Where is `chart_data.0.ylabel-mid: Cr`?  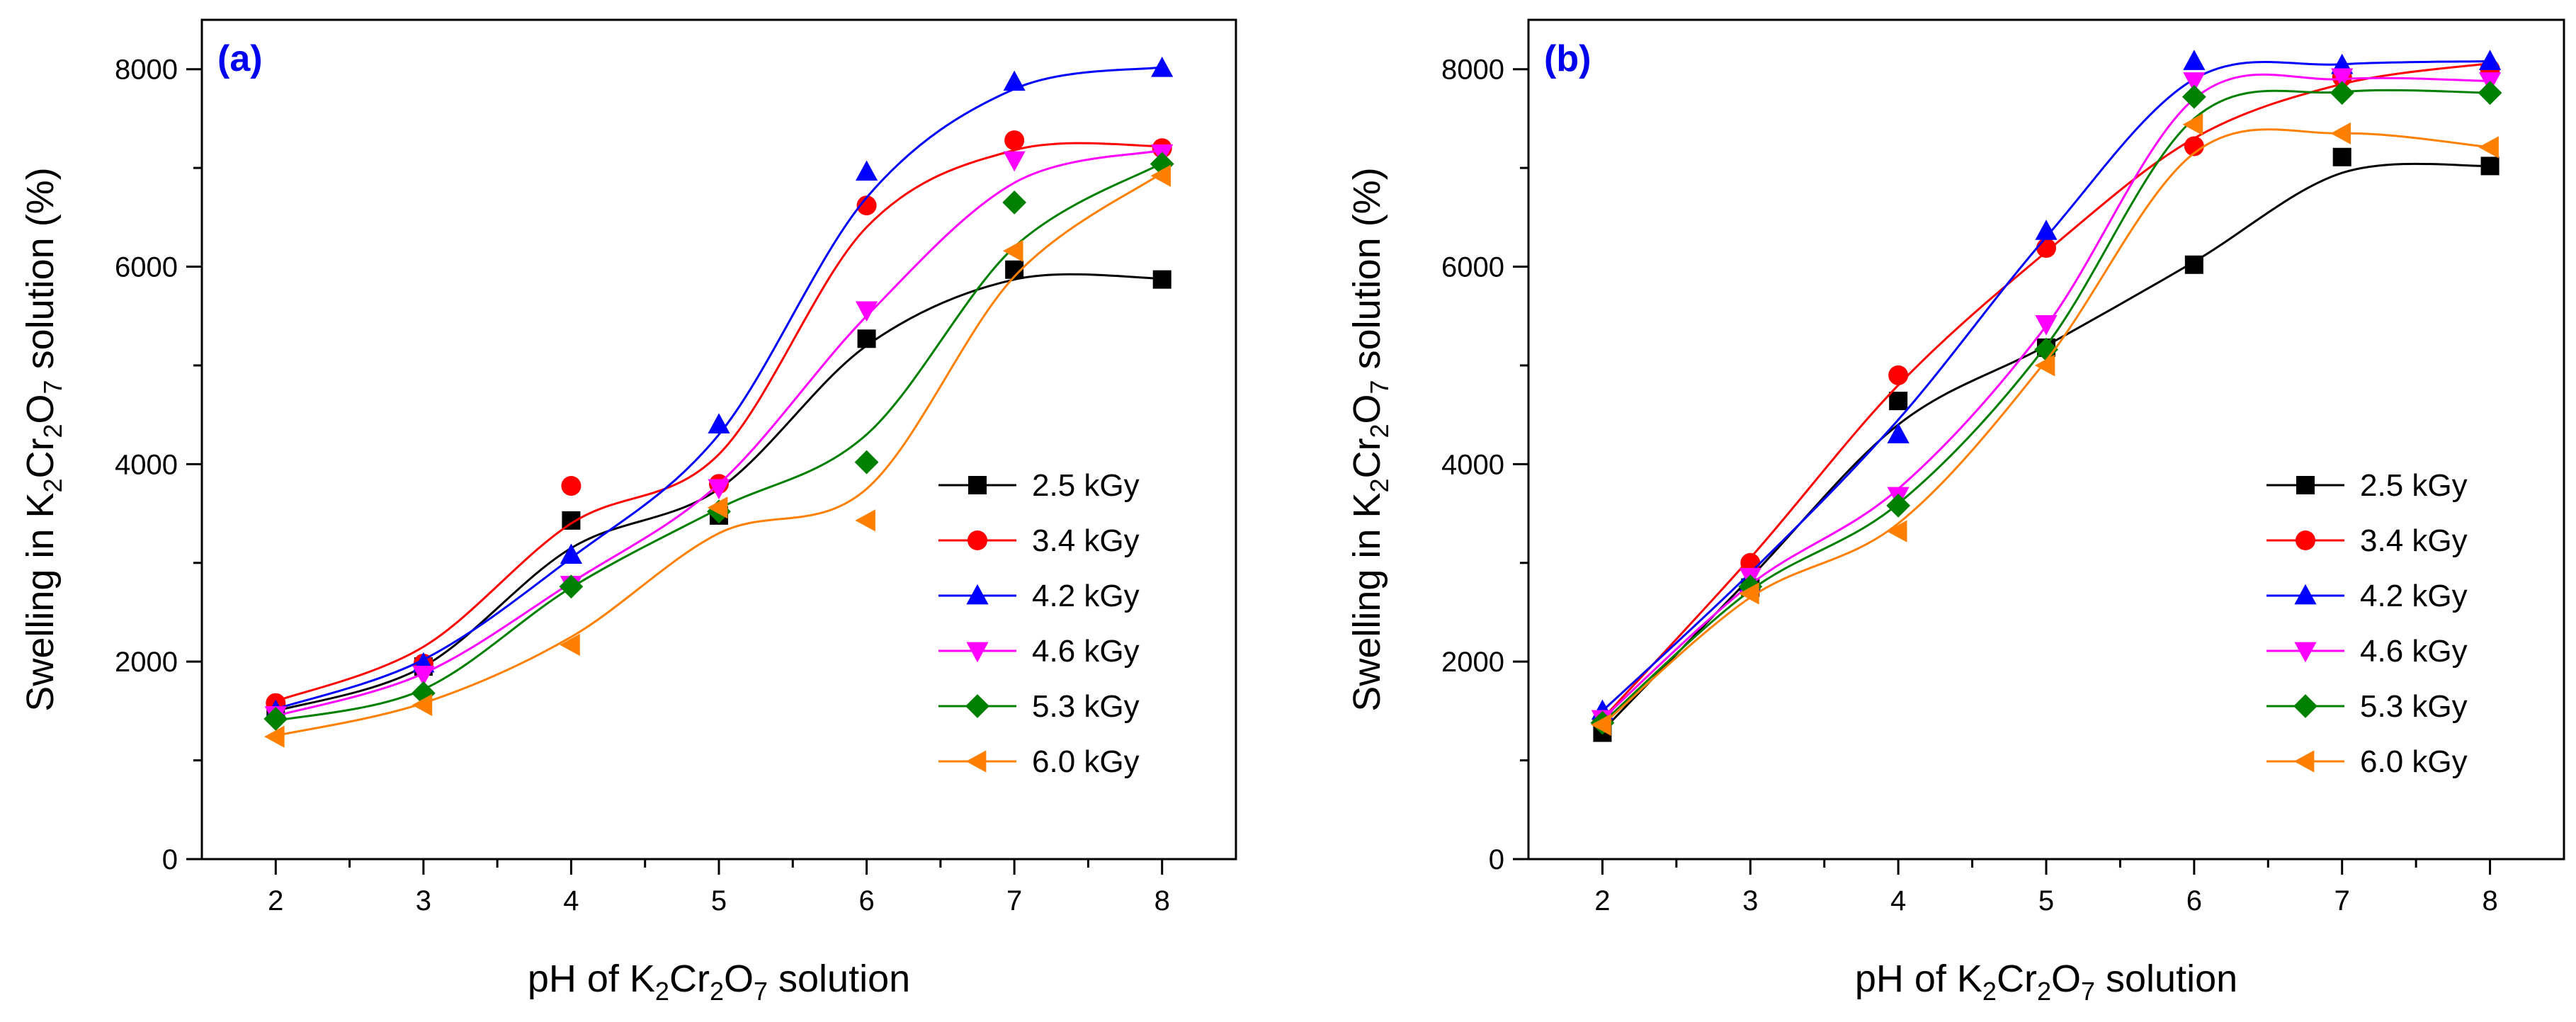 chart_data.0.ylabel-mid: Cr is located at coordinates (40, 458).